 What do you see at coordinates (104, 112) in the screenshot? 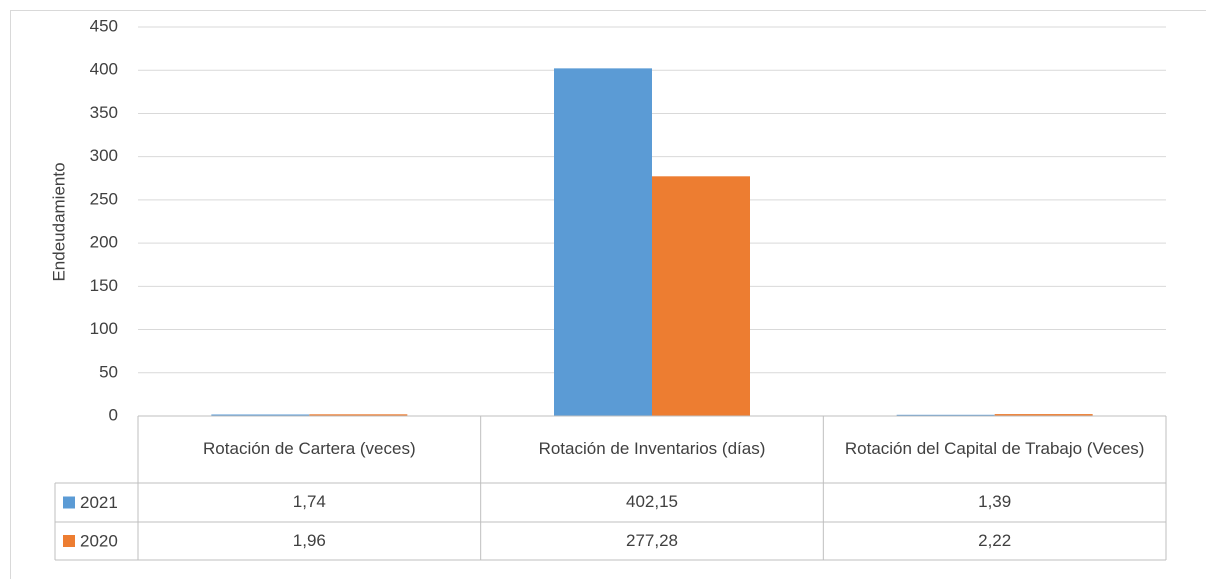
I see `y-tick-label: 350` at bounding box center [104, 112].